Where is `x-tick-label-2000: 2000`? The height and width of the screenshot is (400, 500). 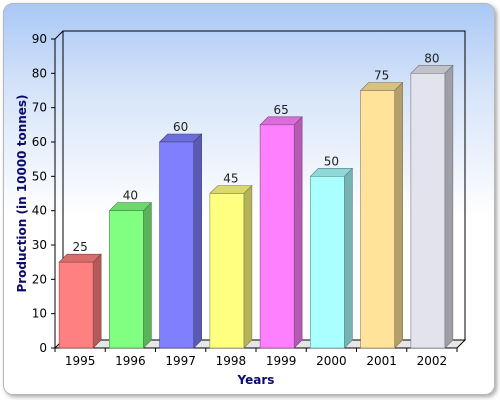
x-tick-label-2000: 2000 is located at coordinates (331, 361).